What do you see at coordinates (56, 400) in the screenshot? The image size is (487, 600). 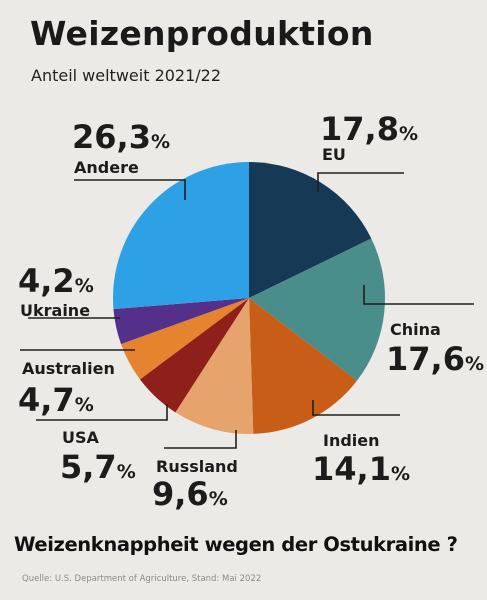 I see `value-label-australien: 4,7%` at bounding box center [56, 400].